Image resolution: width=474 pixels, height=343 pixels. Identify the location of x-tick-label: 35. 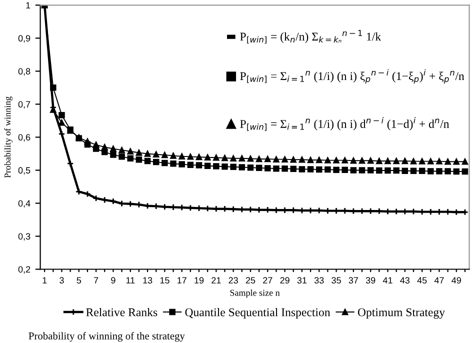
(336, 280).